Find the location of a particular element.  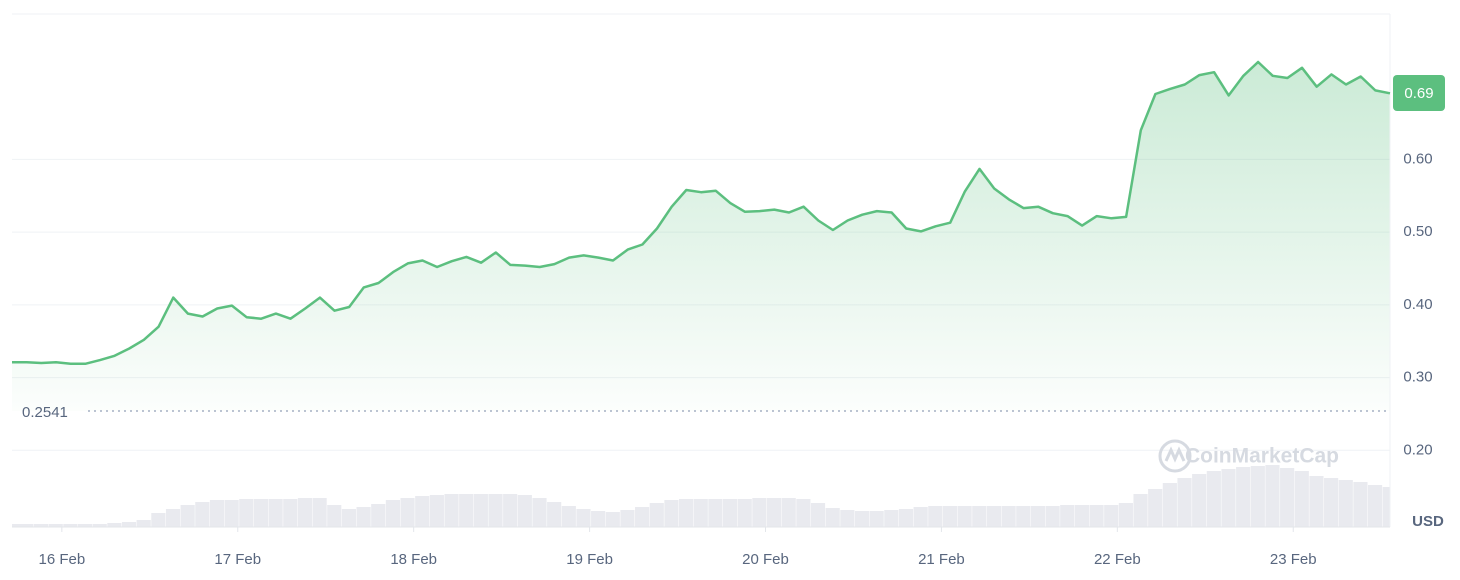

baseline-label: 0.2541 is located at coordinates (45, 412).